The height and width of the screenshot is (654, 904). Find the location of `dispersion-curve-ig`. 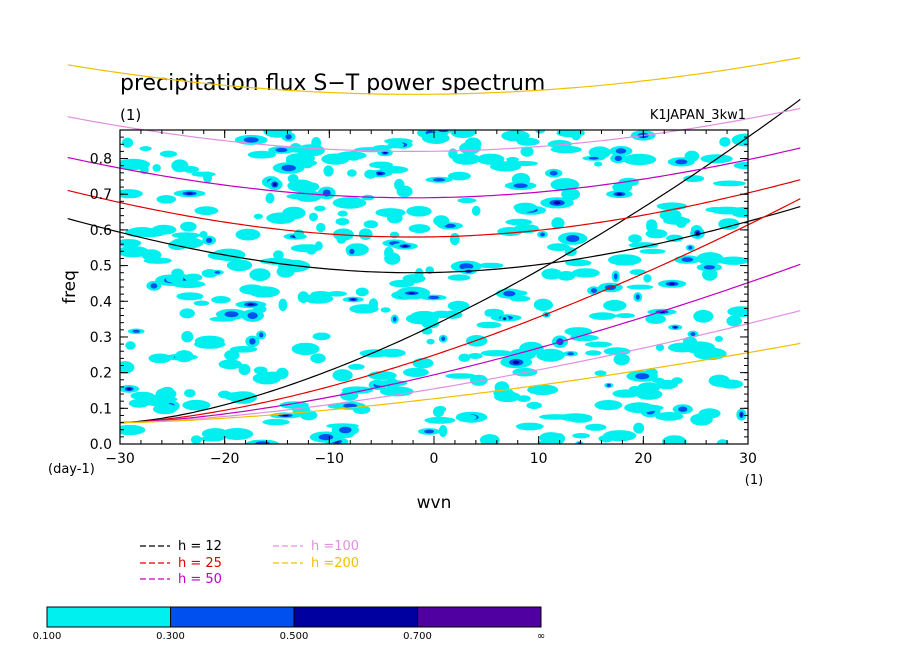

dispersion-curve-ig is located at coordinates (434, 173).